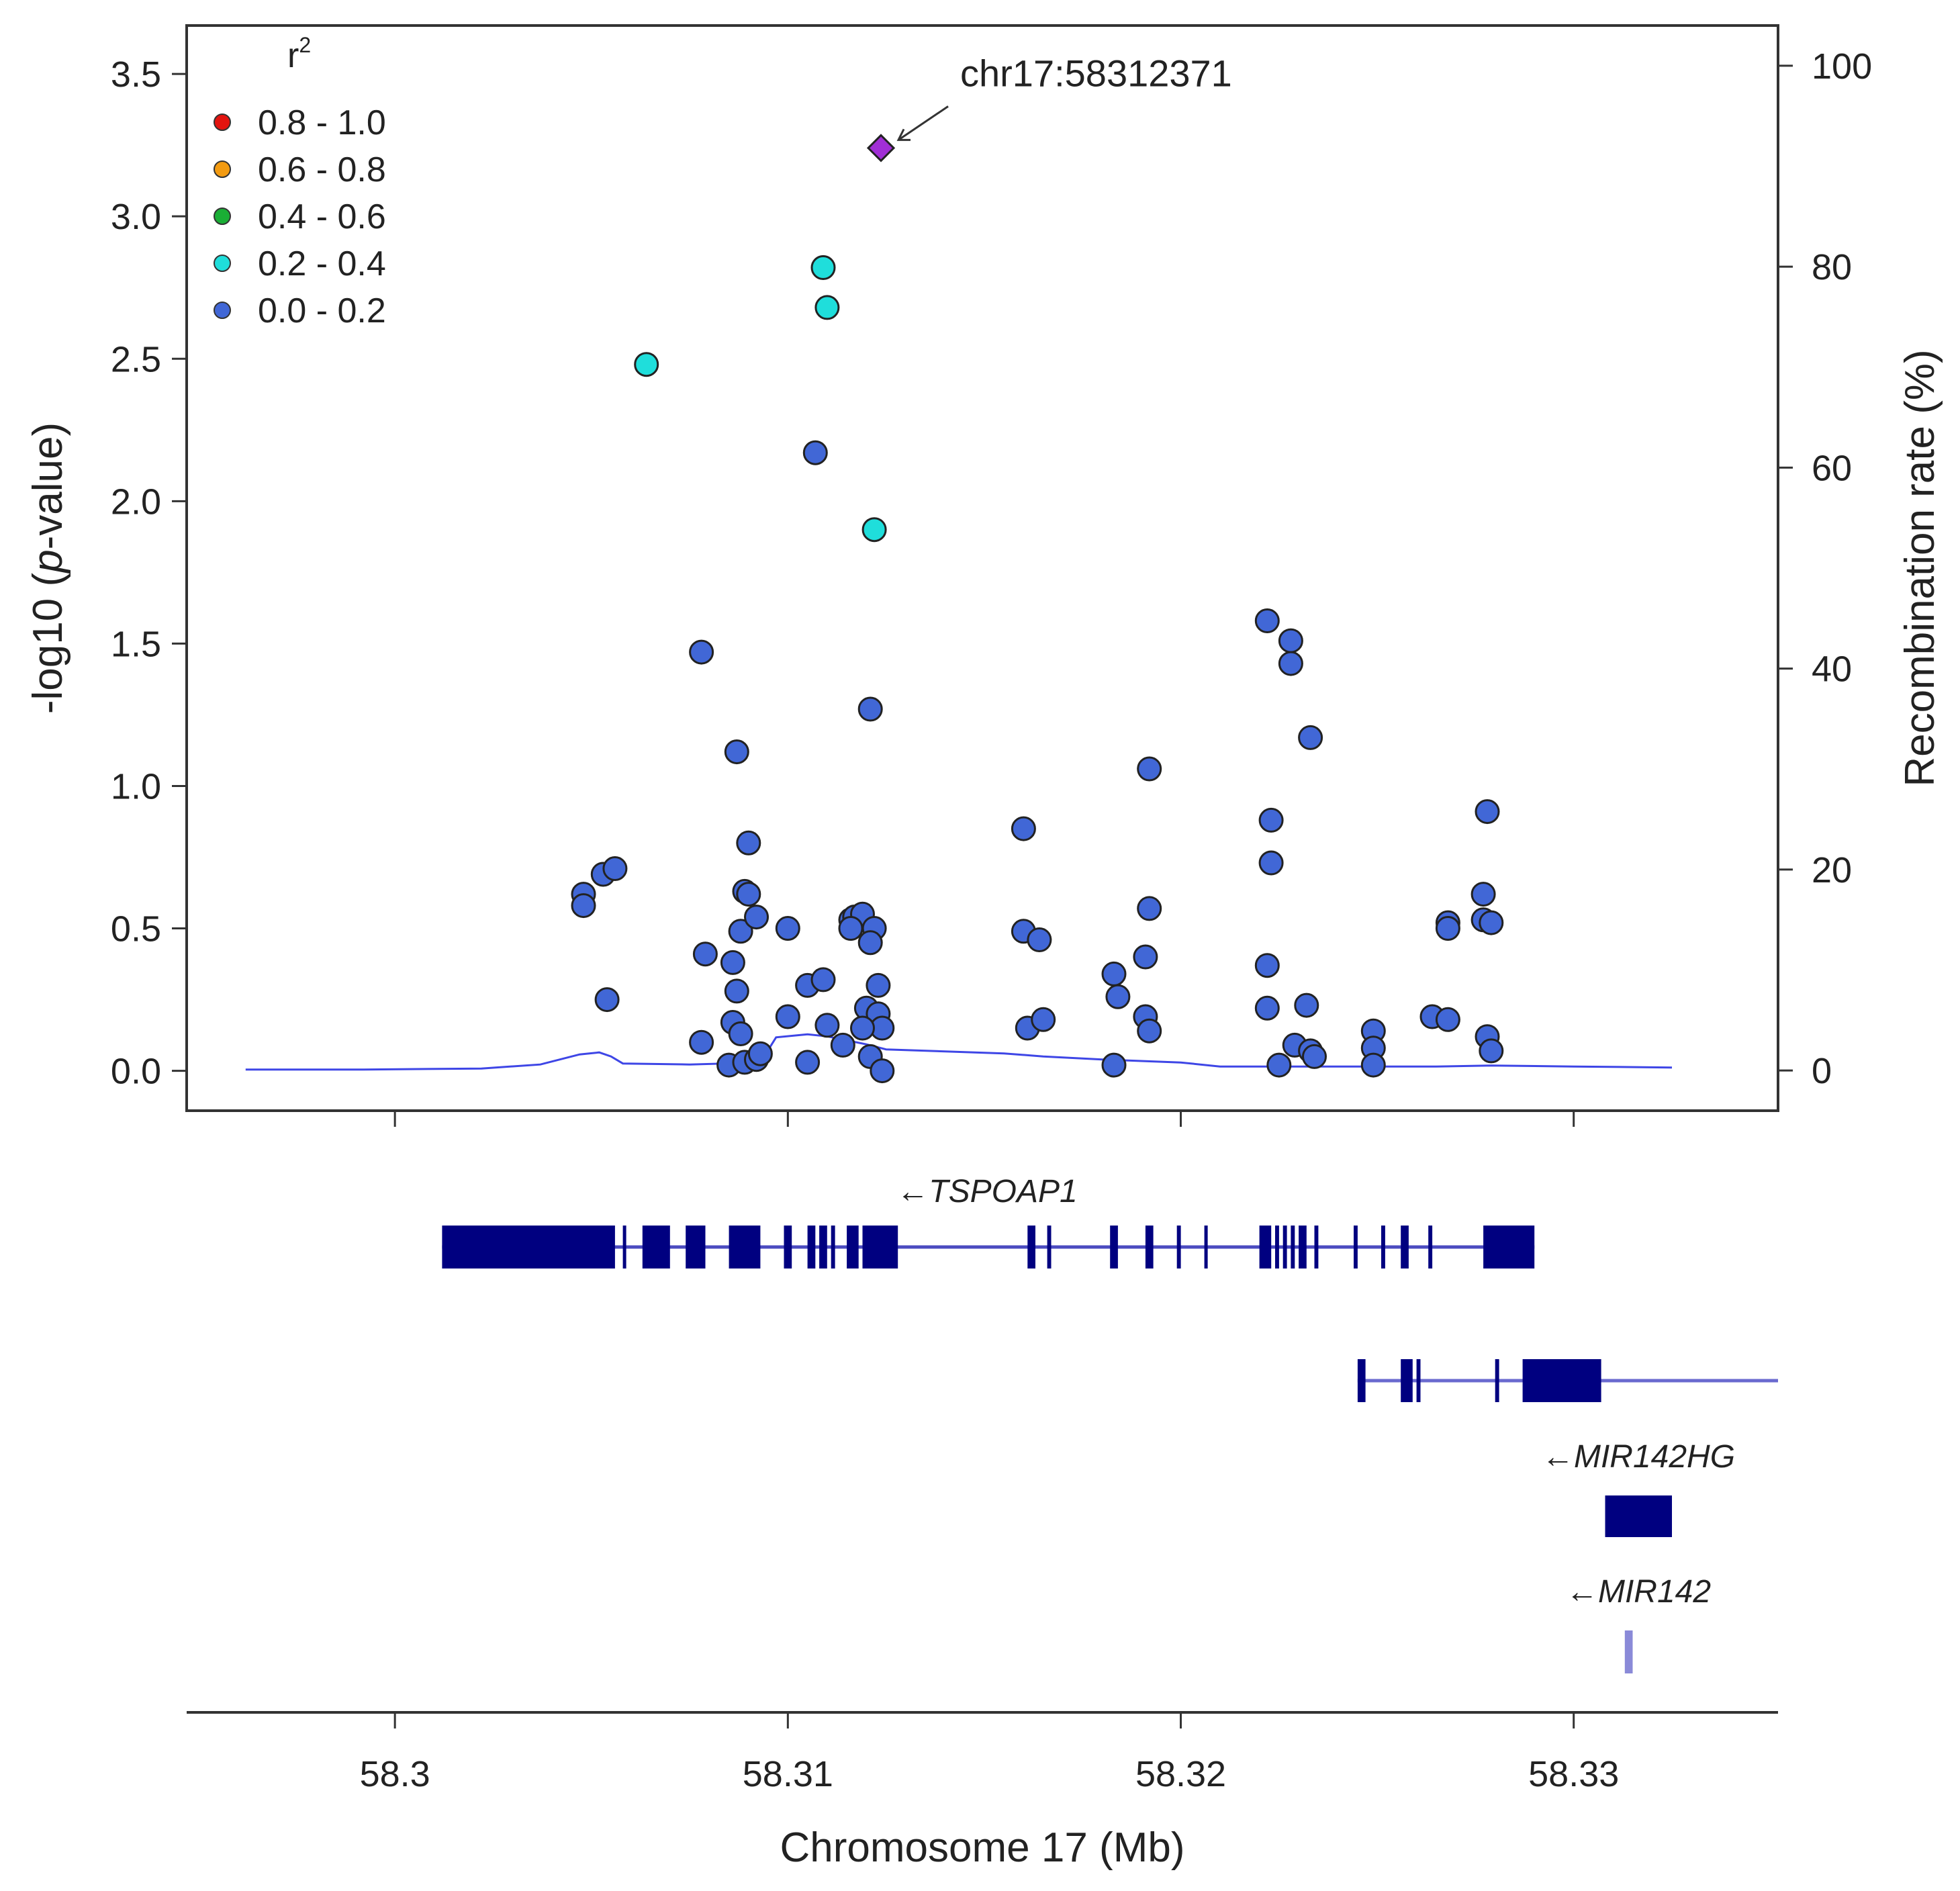 Image resolution: width=1960 pixels, height=1891 pixels. I want to click on y-tick-label: 3.5, so click(136, 74).